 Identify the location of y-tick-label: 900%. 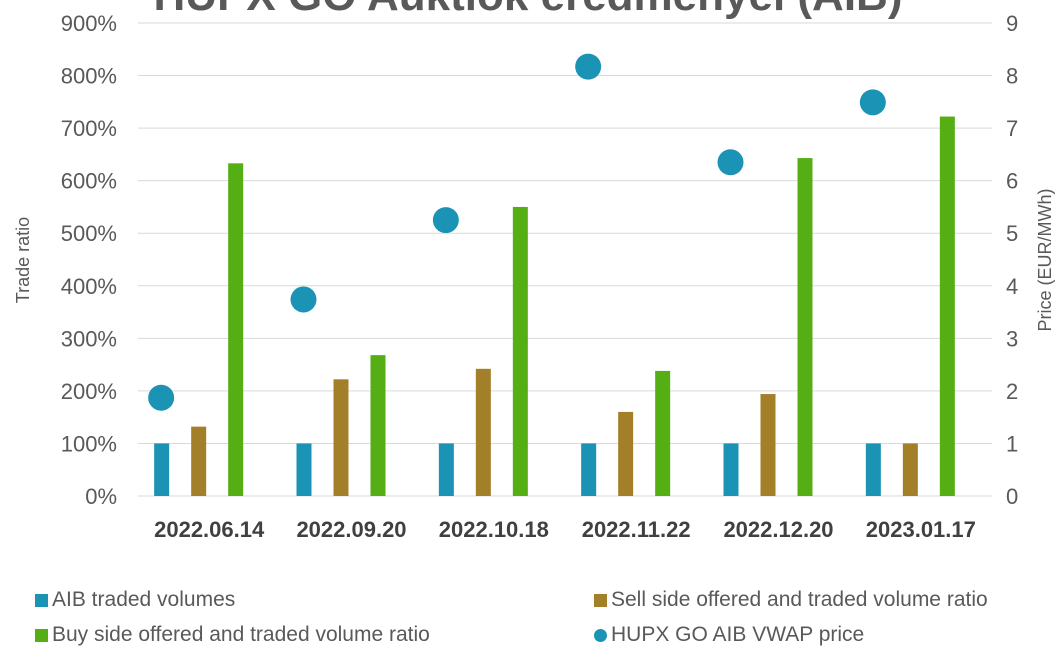
(89, 23).